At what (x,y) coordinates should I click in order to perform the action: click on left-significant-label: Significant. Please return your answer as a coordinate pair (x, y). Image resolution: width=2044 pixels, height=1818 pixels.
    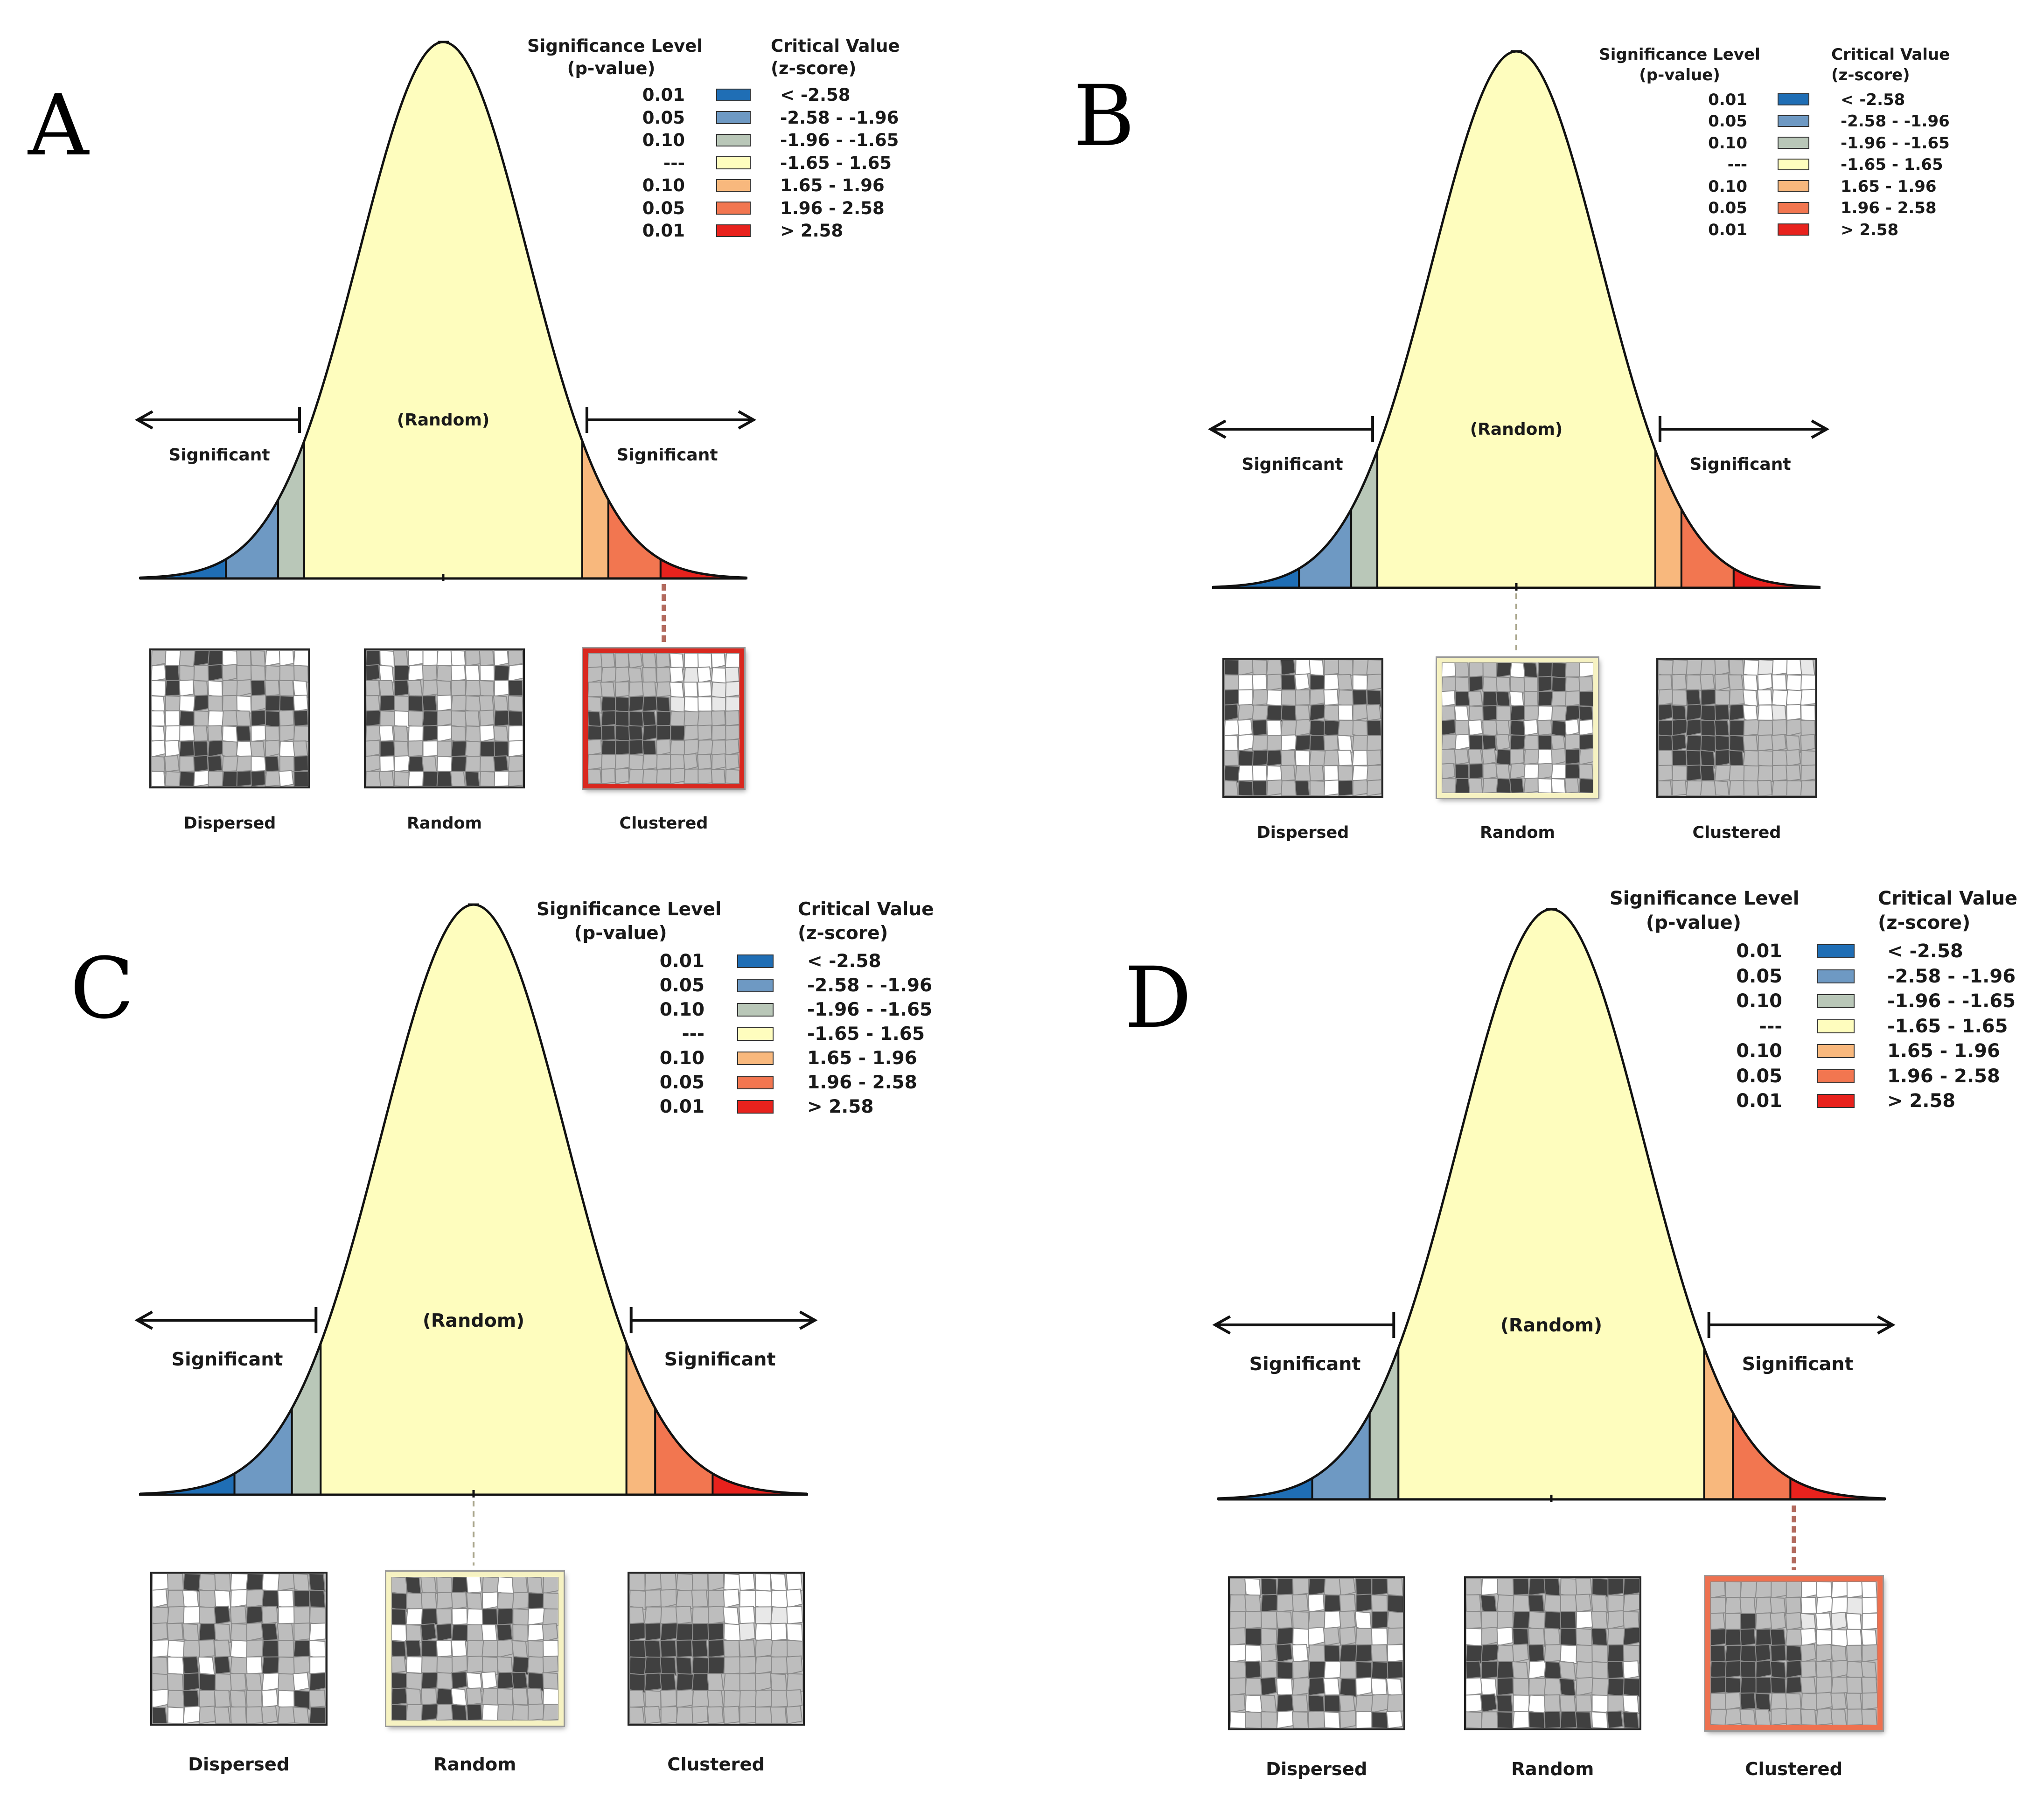
    Looking at the image, I should click on (227, 1359).